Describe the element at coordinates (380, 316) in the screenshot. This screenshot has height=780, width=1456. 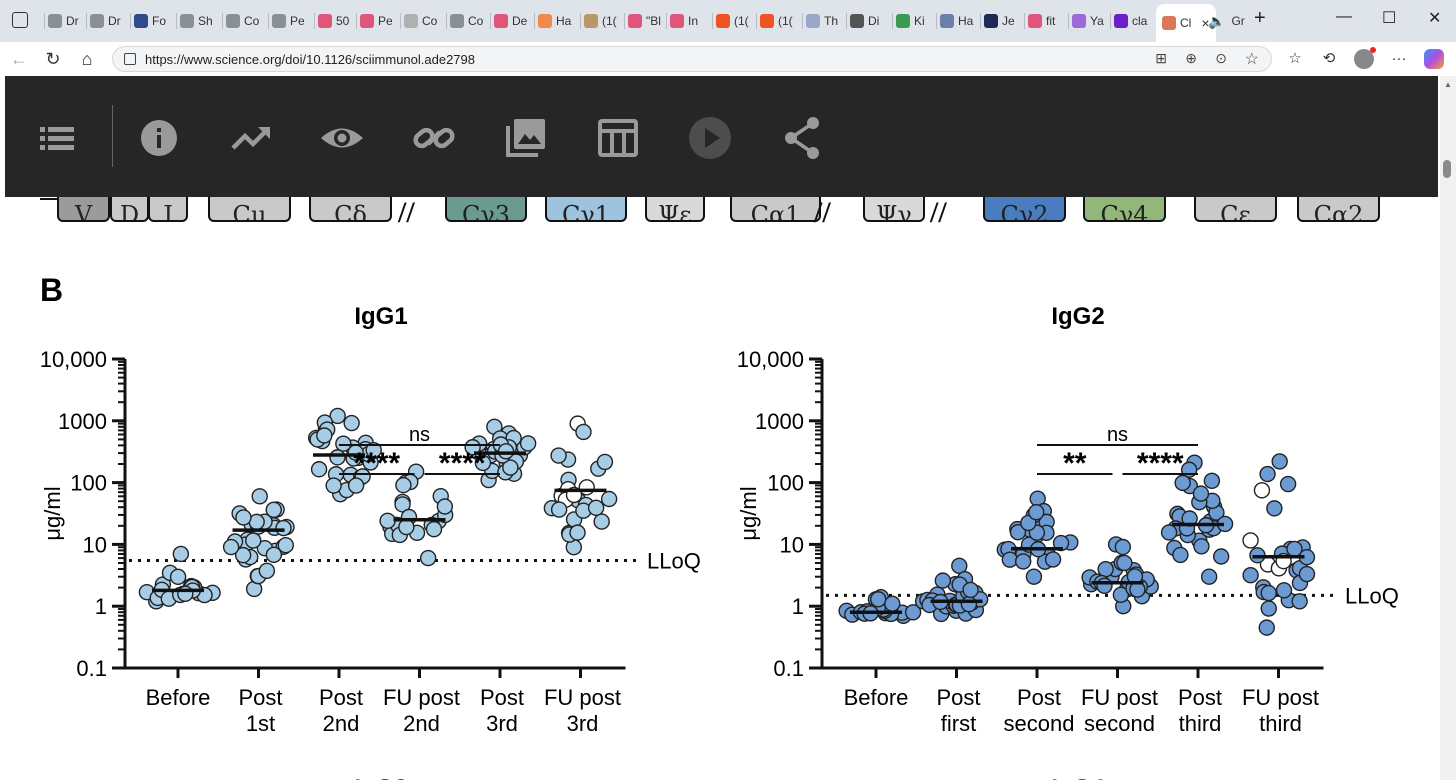
I see `chart-title: IgG1` at that location.